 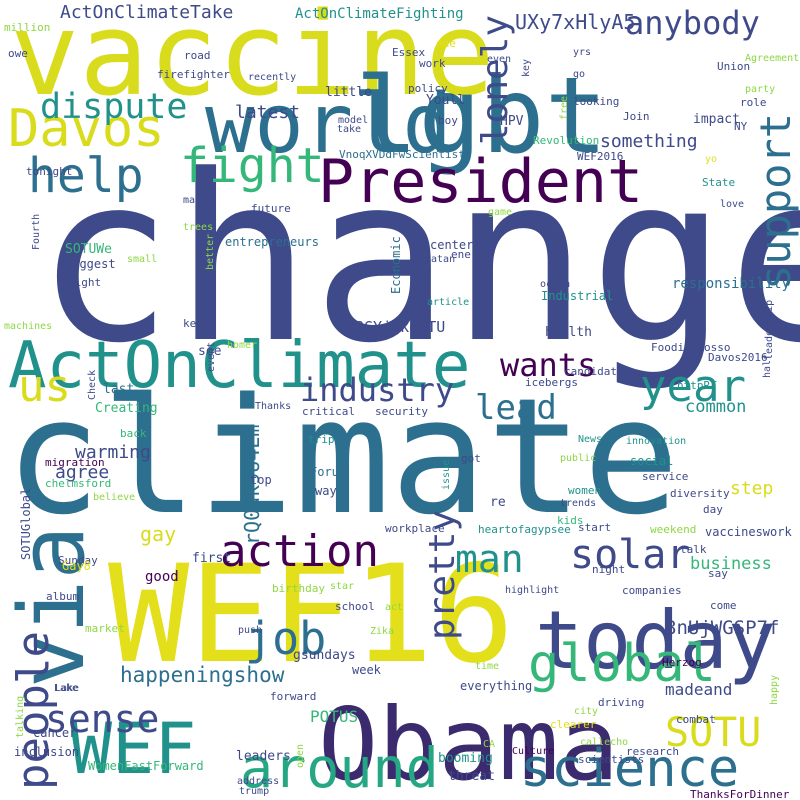 What do you see at coordinates (162, 576) in the screenshot?
I see `word-good: good` at bounding box center [162, 576].